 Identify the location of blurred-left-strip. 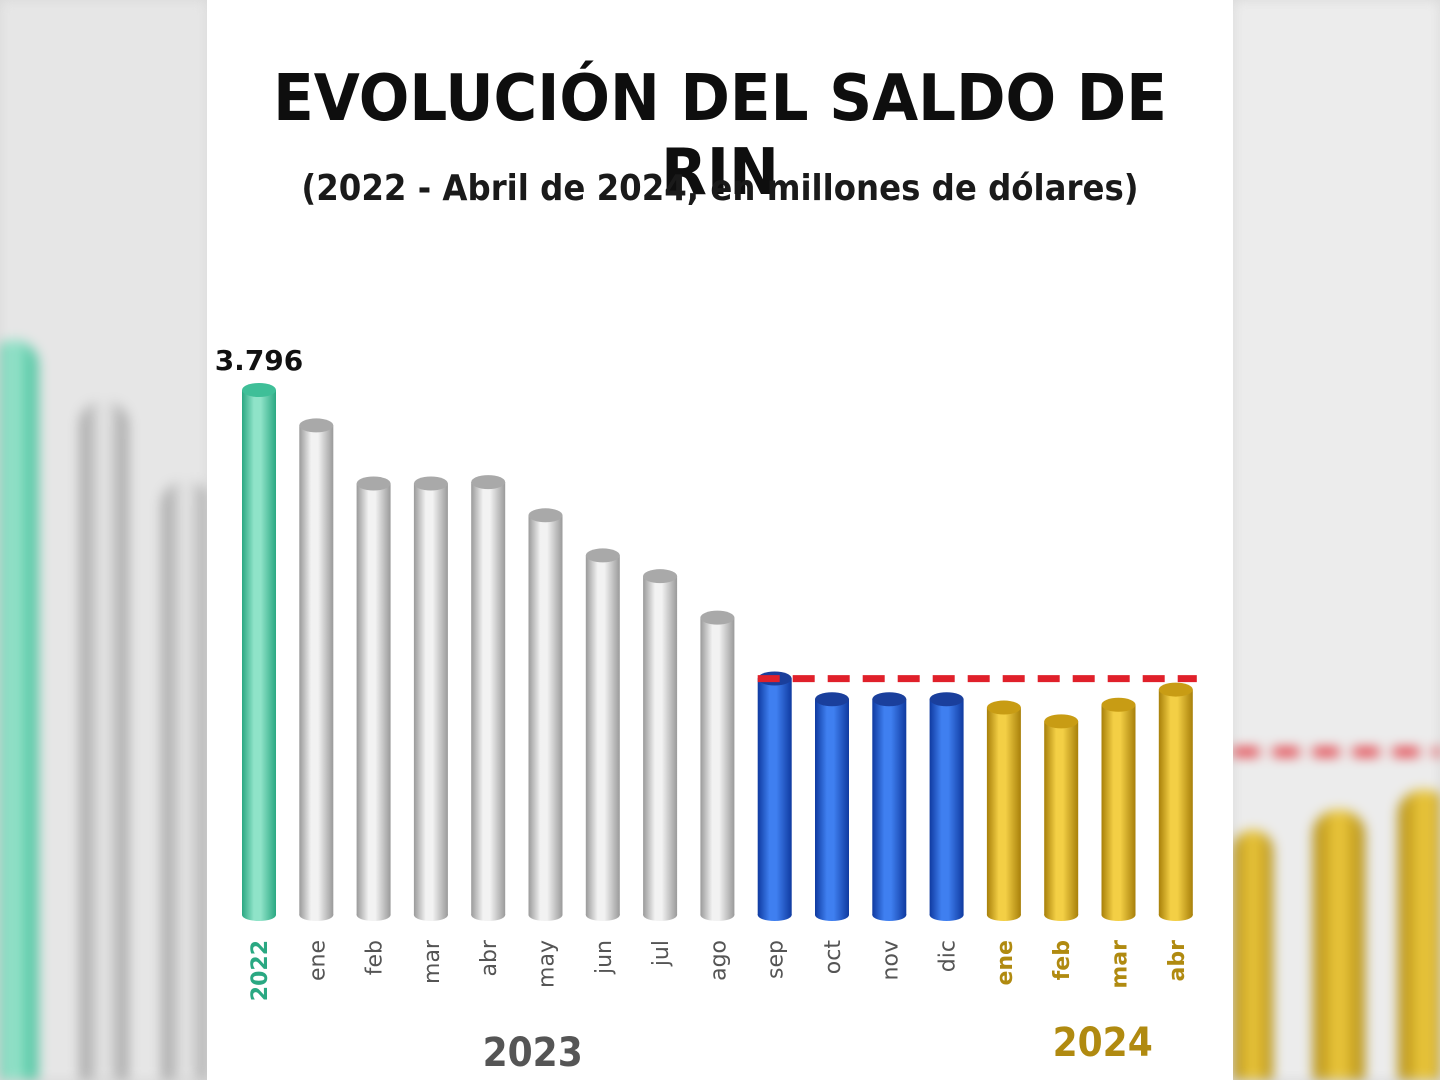
(103, 540).